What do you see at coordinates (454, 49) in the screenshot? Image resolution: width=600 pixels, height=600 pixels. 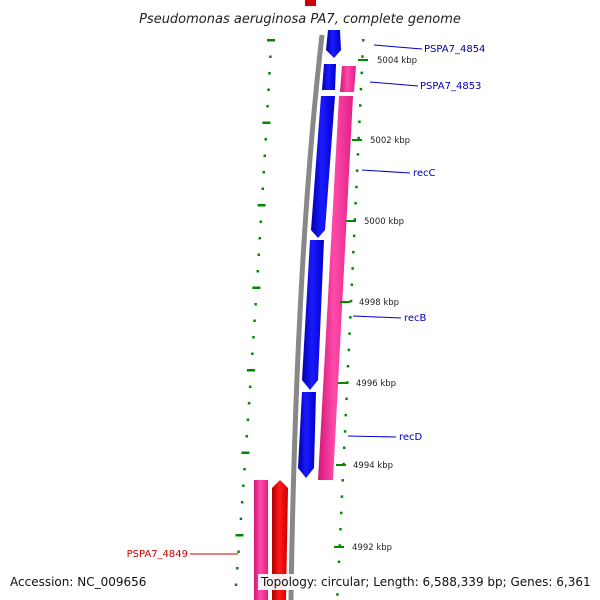 I see `gene-label-pspa7-4854: PSPA7_4854` at bounding box center [454, 49].